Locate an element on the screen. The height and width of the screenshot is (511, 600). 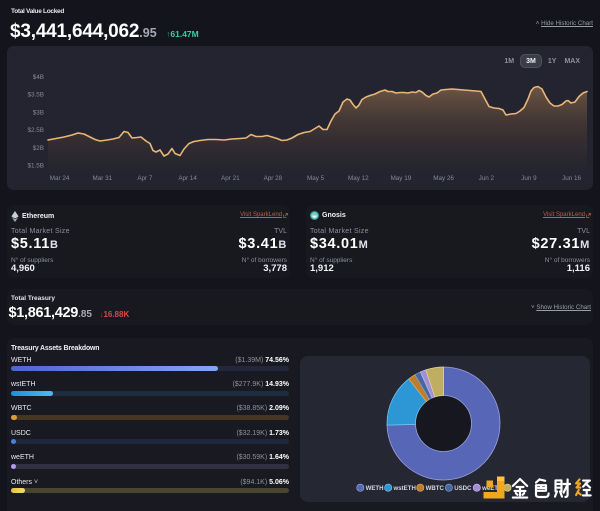
svg-text: $3B is located at coordinates (38, 112).